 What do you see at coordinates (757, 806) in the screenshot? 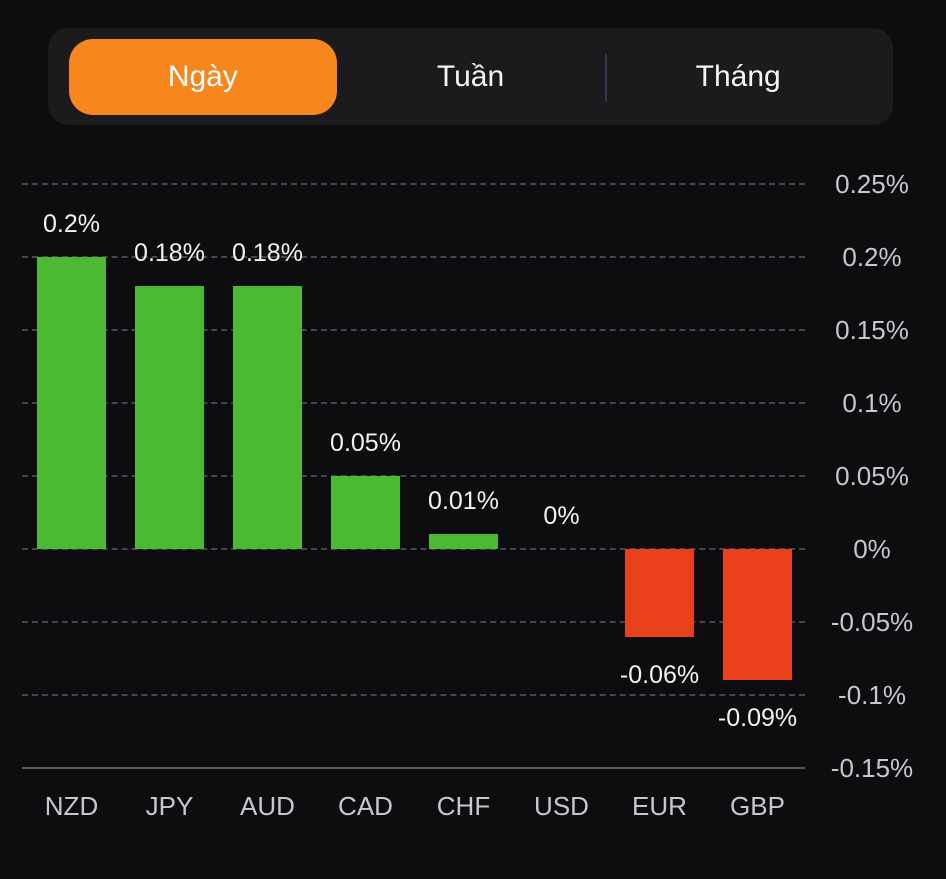
I see `x-tick-label-GBP: GBP` at bounding box center [757, 806].